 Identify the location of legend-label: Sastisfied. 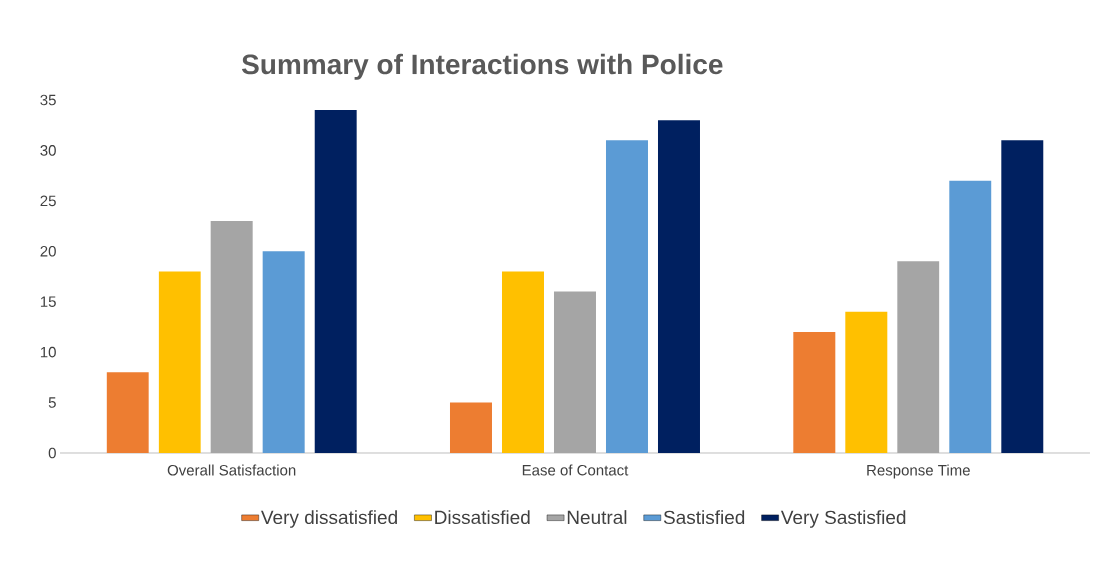
(704, 517).